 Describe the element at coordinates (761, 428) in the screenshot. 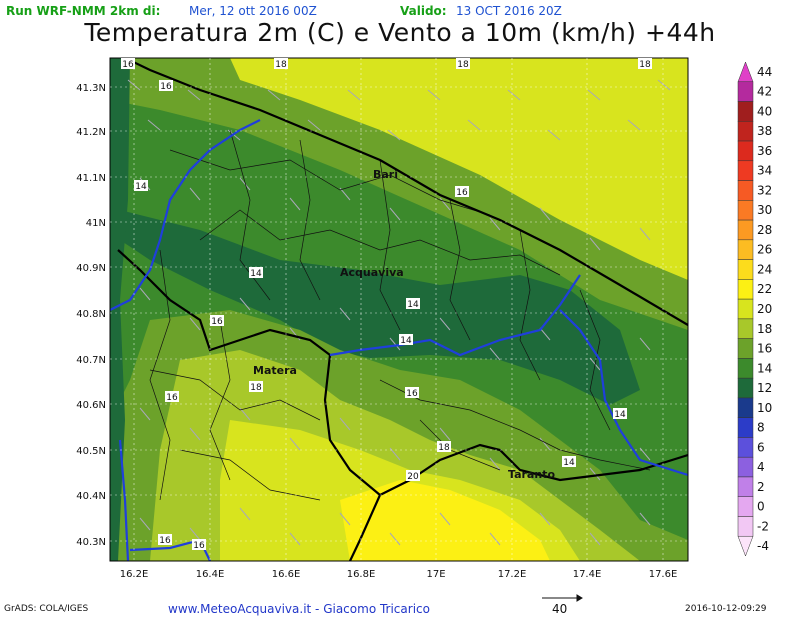

I see `colorbar-level-label: 8` at that location.